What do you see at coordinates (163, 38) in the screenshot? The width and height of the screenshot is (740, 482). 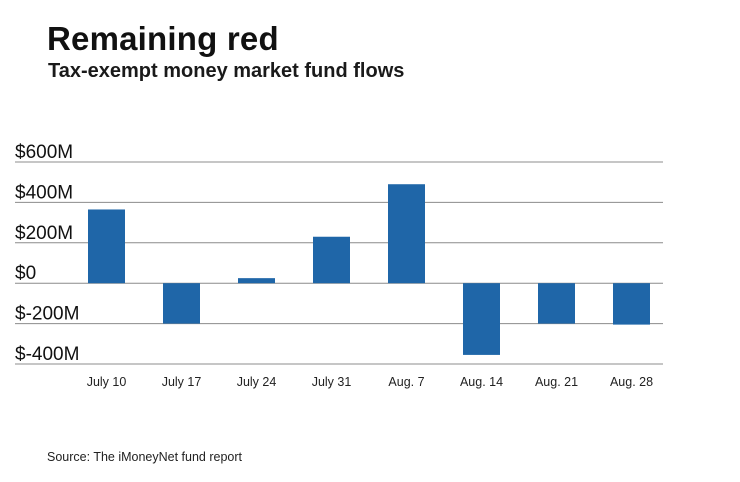 I see `chart-title: Remaining red` at bounding box center [163, 38].